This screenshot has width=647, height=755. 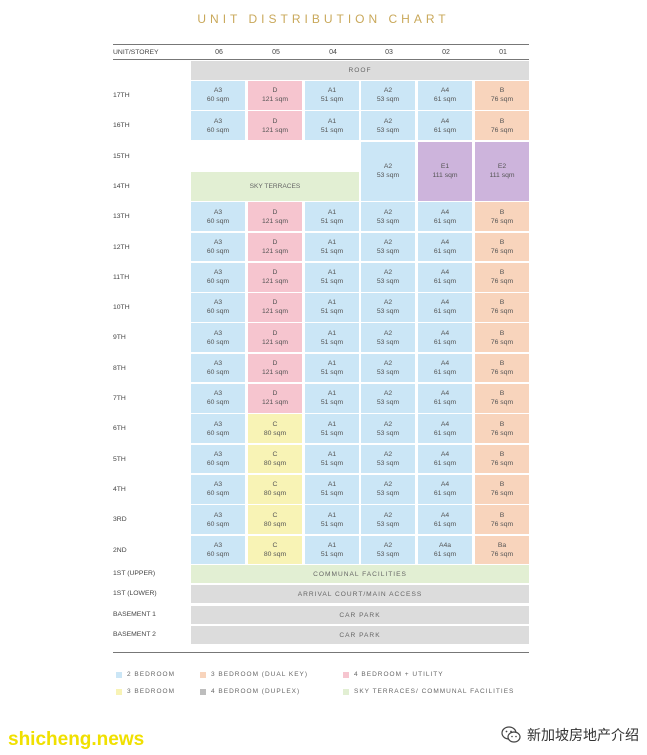 I want to click on column-header-04: 04, so click(x=333, y=52).